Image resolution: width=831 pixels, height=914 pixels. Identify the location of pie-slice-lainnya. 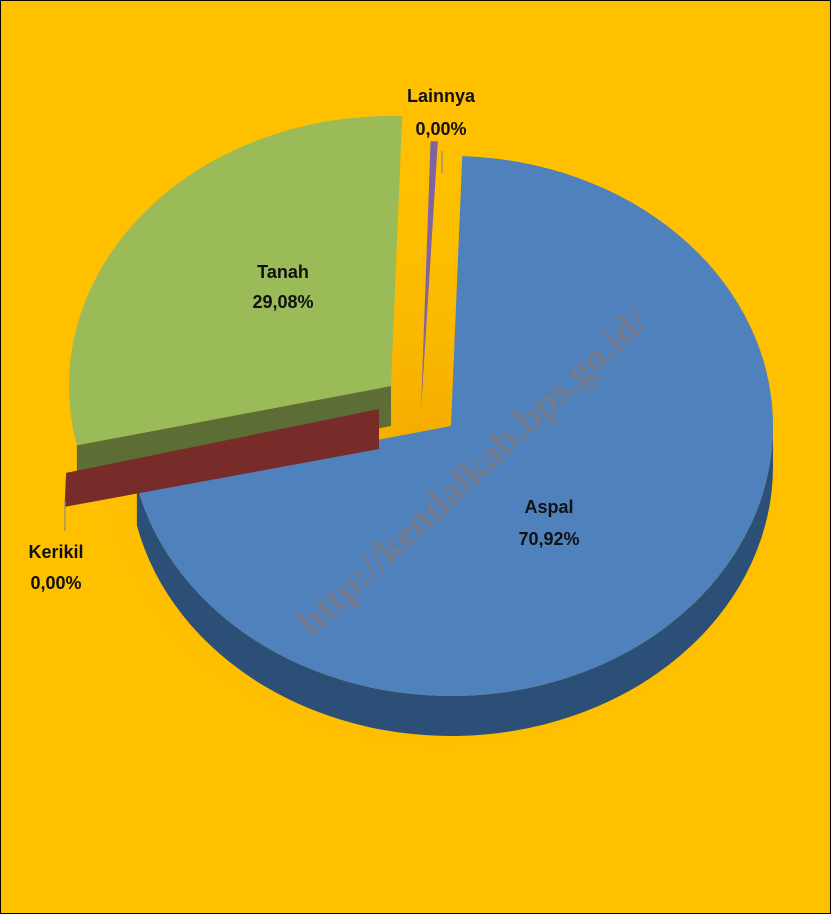
(432, 276).